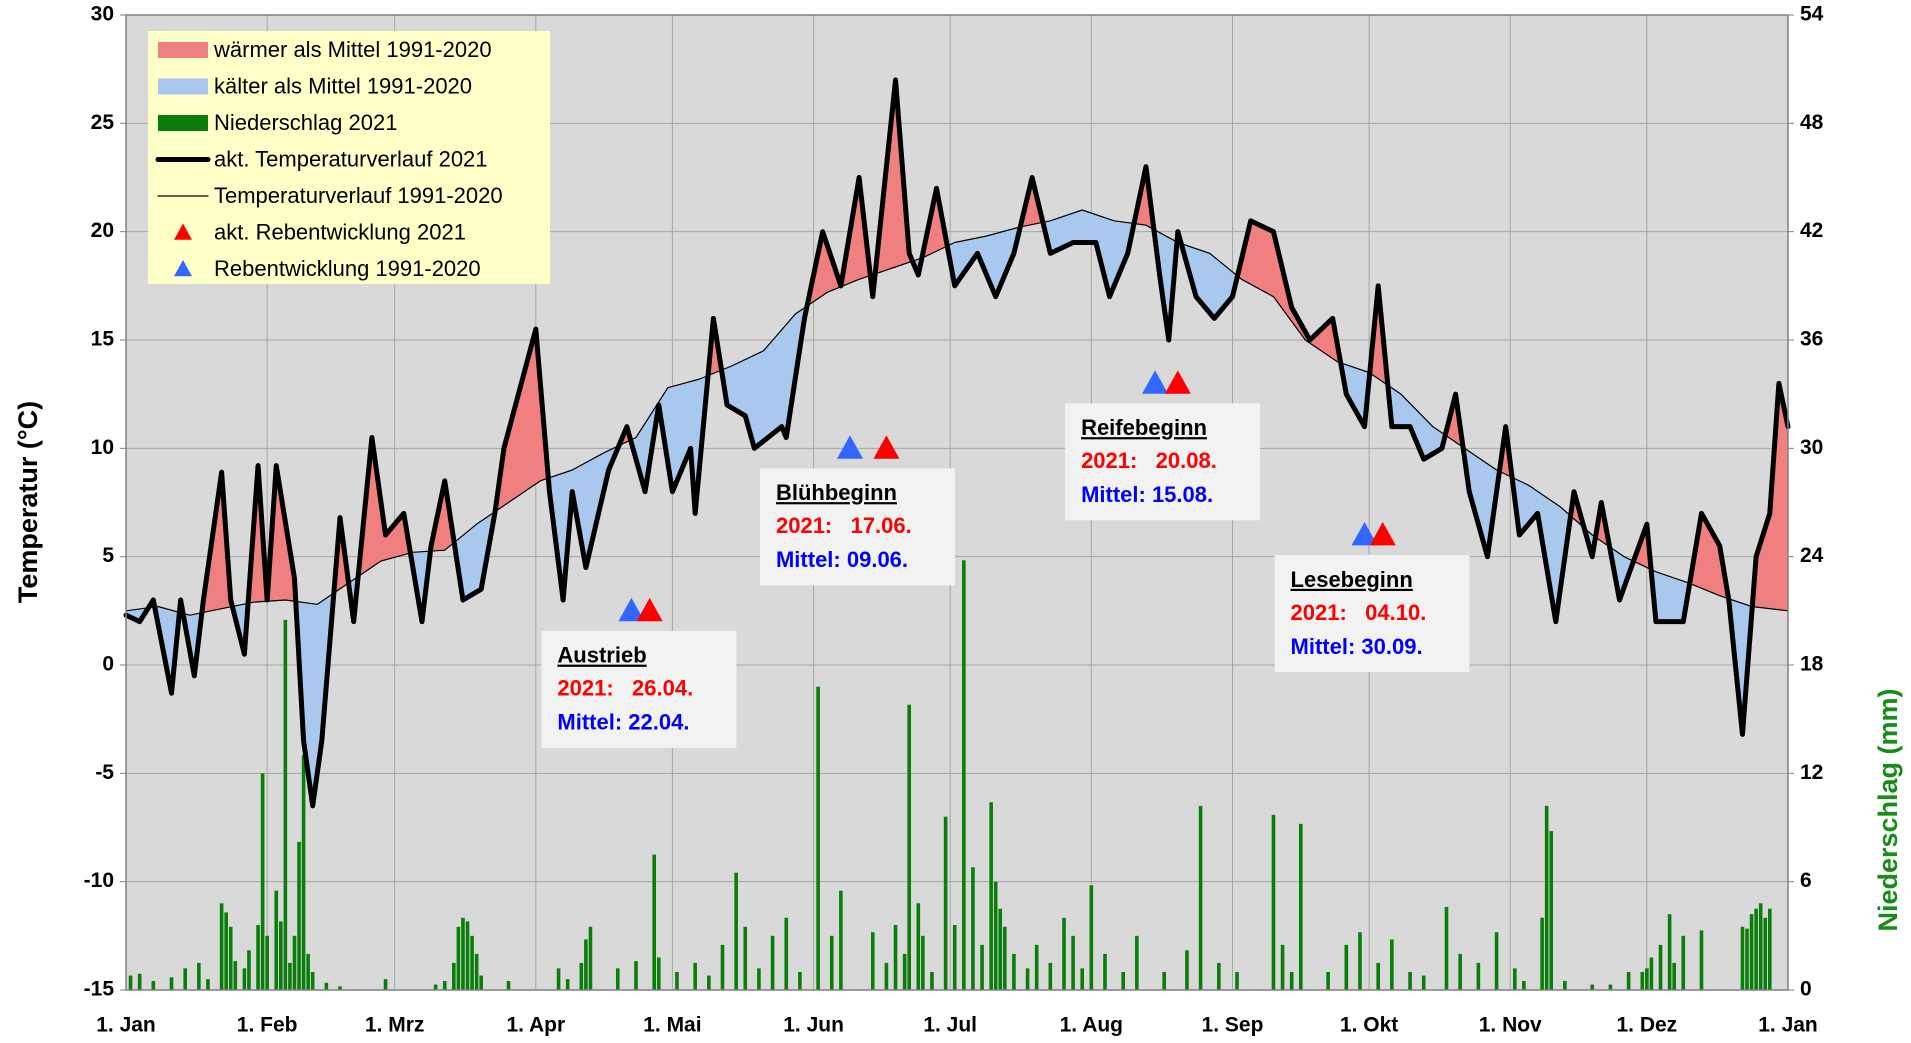 This screenshot has width=1911, height=1043. What do you see at coordinates (28, 502) in the screenshot?
I see `y-axis-label: Temperatur (°C)` at bounding box center [28, 502].